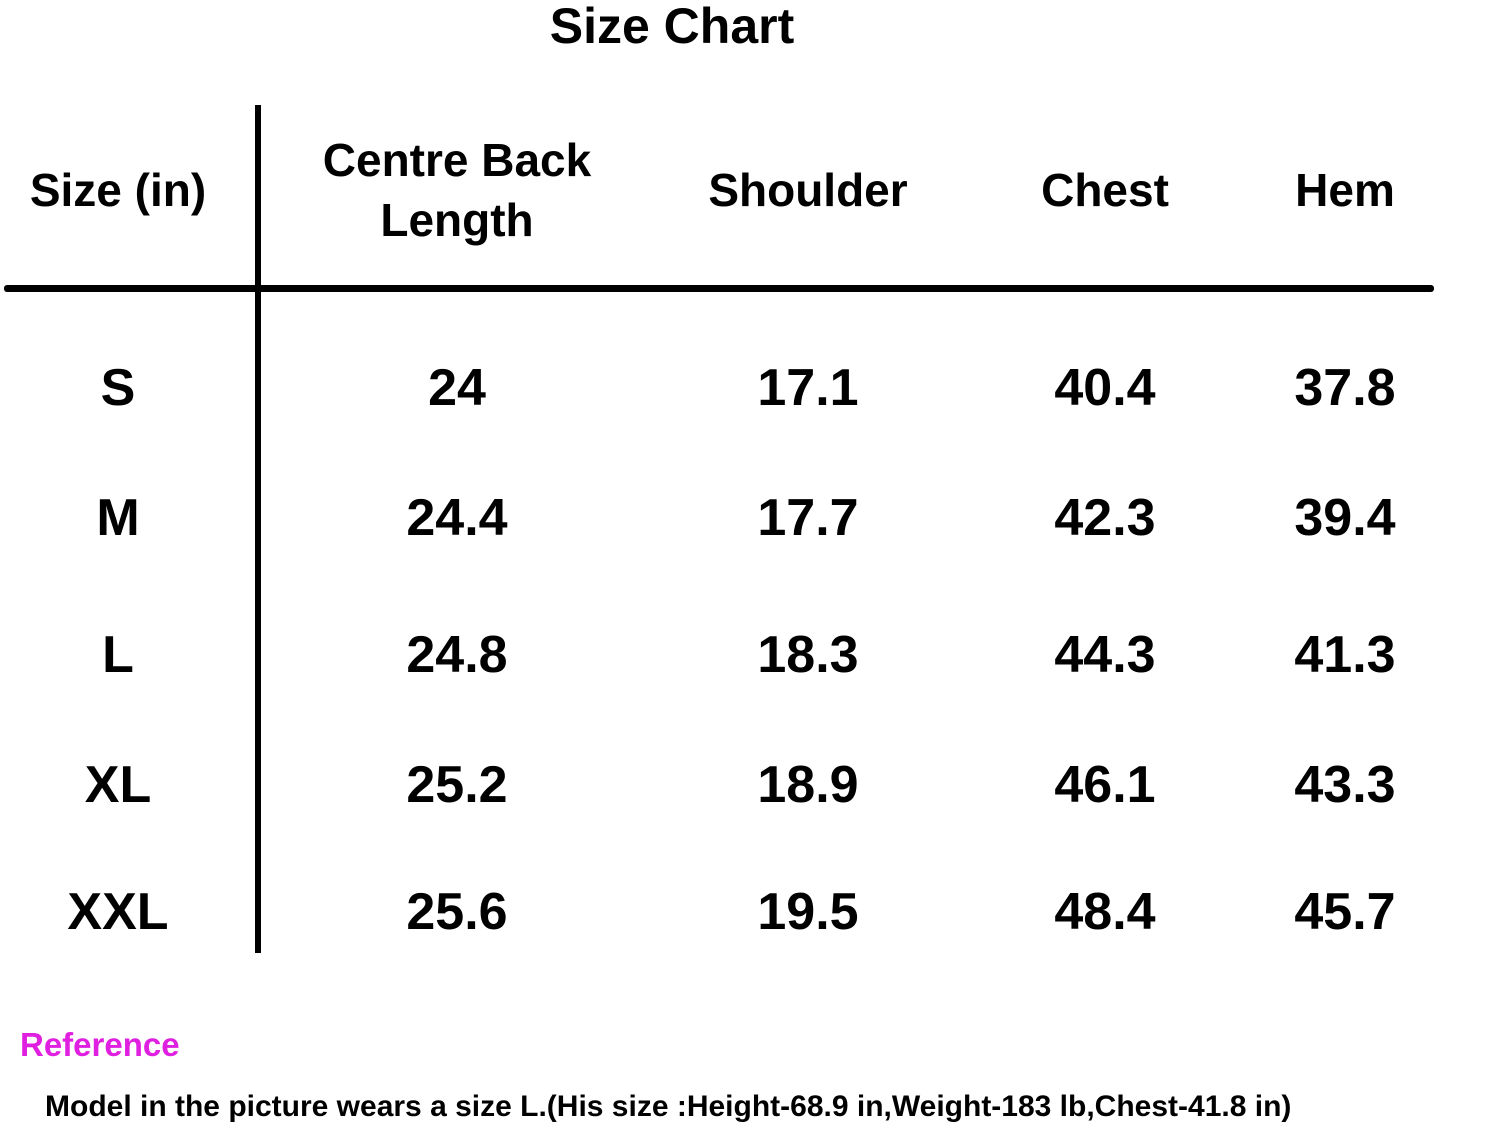  Describe the element at coordinates (808, 785) in the screenshot. I see `measurement: 18.9` at that location.